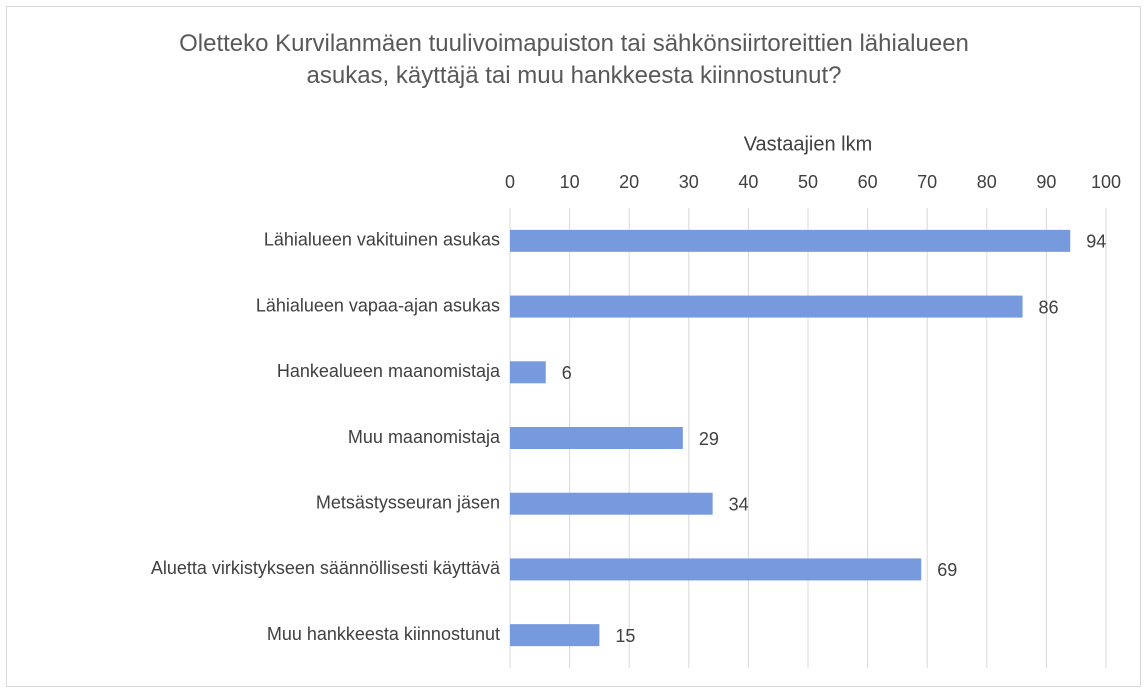  What do you see at coordinates (1046, 182) in the screenshot?
I see `x-tick-label: 90` at bounding box center [1046, 182].